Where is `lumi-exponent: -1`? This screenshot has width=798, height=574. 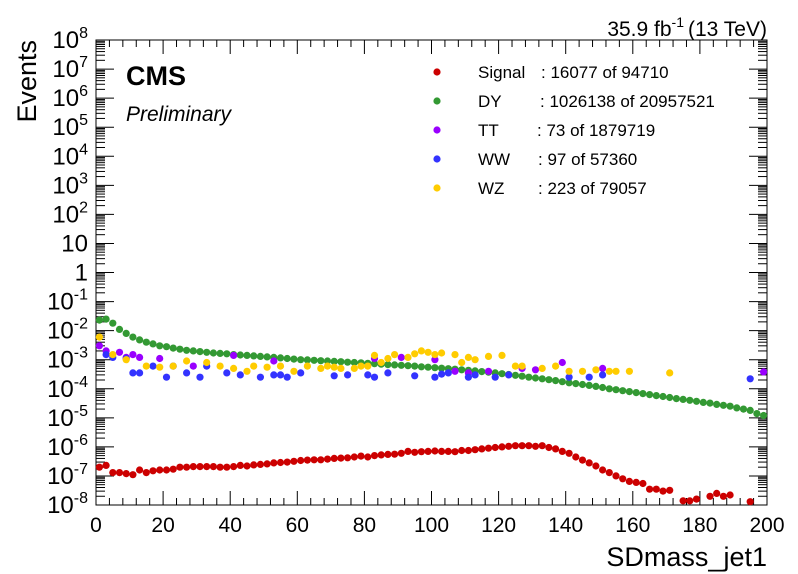 lumi-exponent: -1 is located at coordinates (678, 22).